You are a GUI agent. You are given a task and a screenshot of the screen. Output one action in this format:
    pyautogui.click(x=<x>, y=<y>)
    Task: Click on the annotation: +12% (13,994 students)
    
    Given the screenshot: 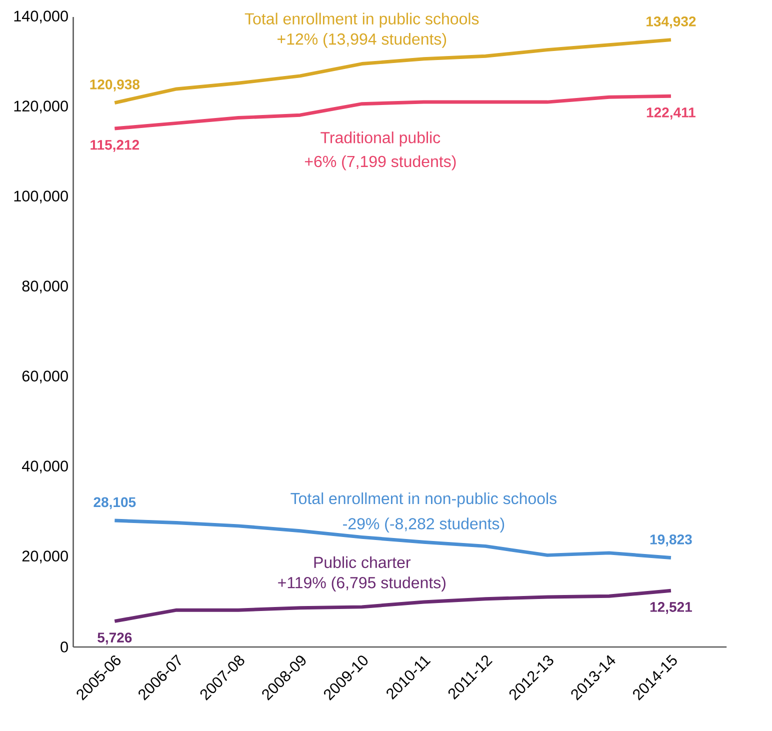 What is the action you would take?
    pyautogui.click(x=362, y=40)
    